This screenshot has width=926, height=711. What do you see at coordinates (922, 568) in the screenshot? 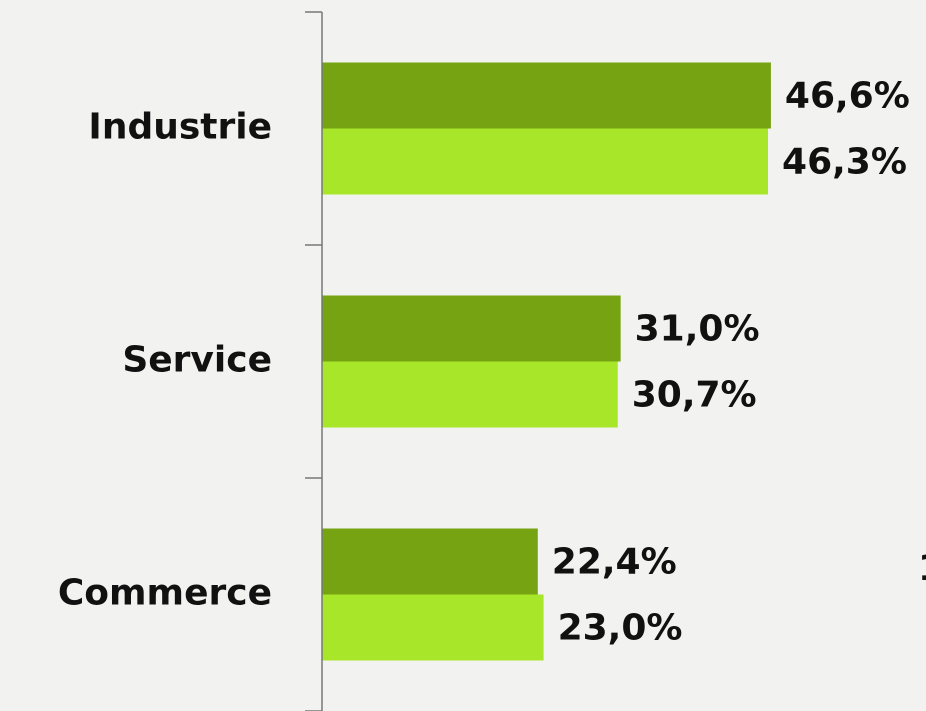
I see `annotation: 1` at bounding box center [922, 568].